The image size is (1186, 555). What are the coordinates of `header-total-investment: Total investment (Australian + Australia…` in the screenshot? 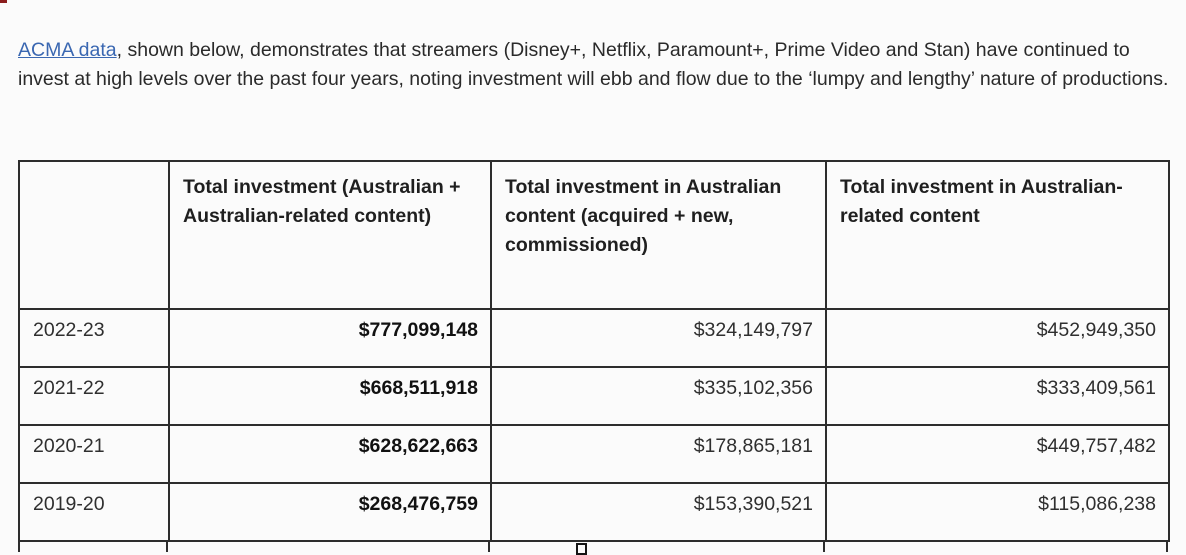 It's located at (330, 235).